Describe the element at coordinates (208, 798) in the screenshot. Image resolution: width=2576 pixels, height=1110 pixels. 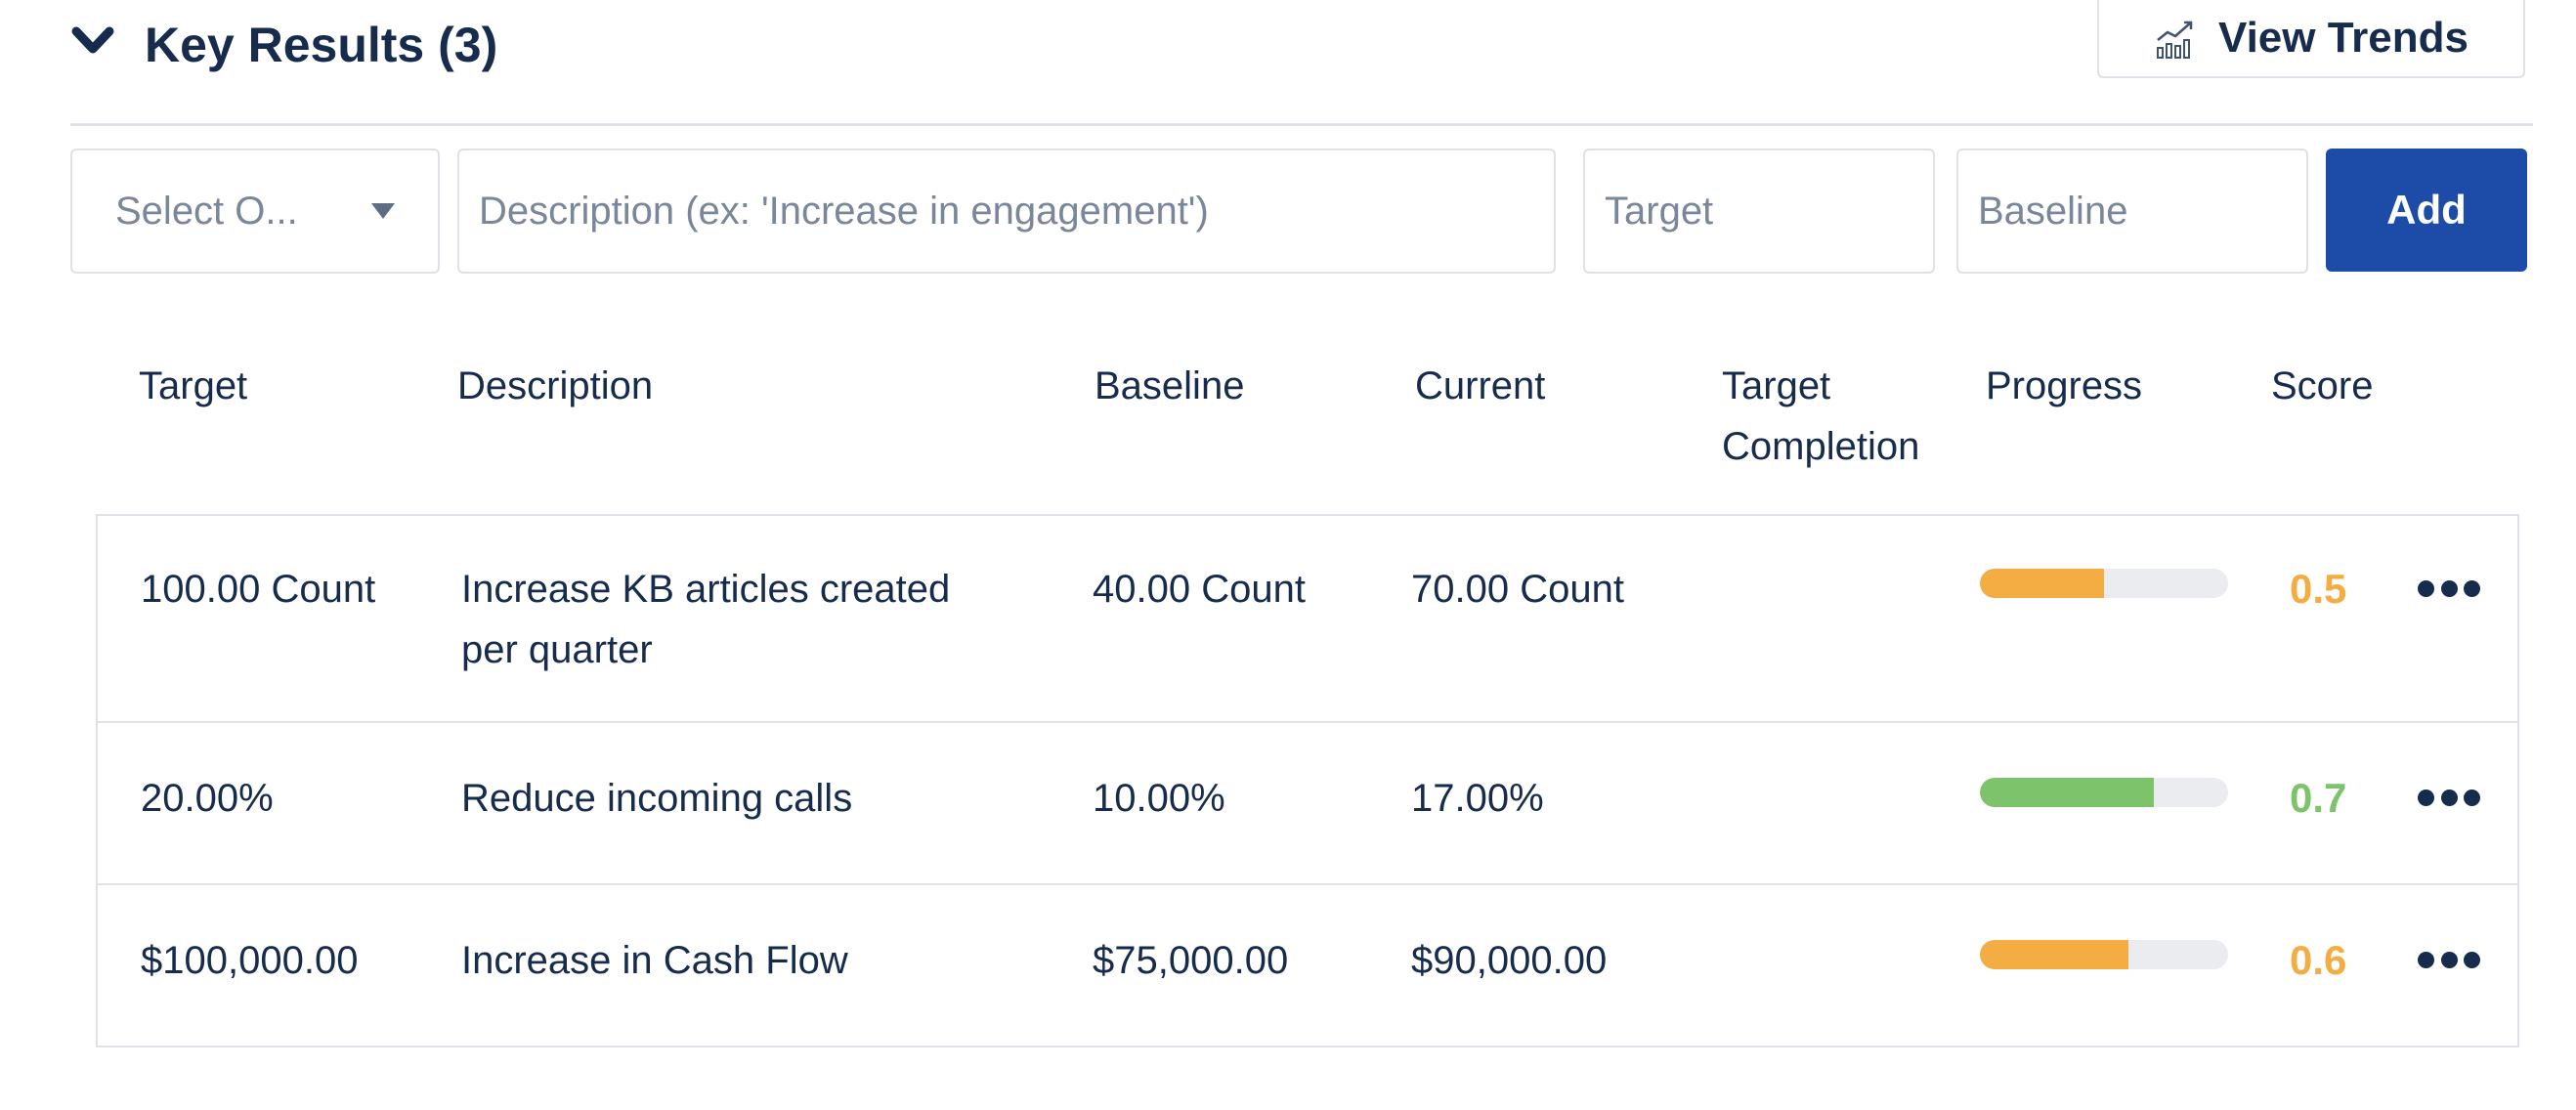
I see `row-target: 20.00%` at that location.